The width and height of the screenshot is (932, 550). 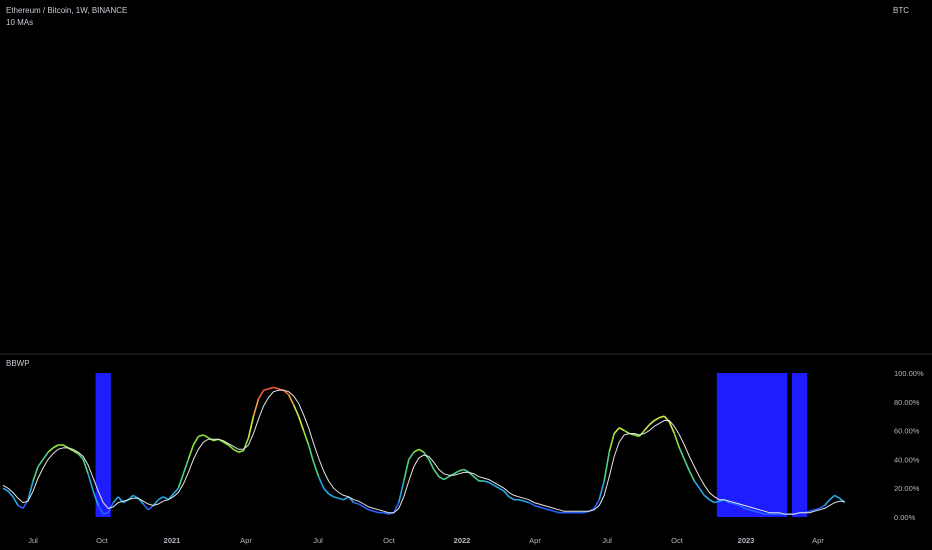 I want to click on indicator-label: 10 MAs, so click(x=20, y=22).